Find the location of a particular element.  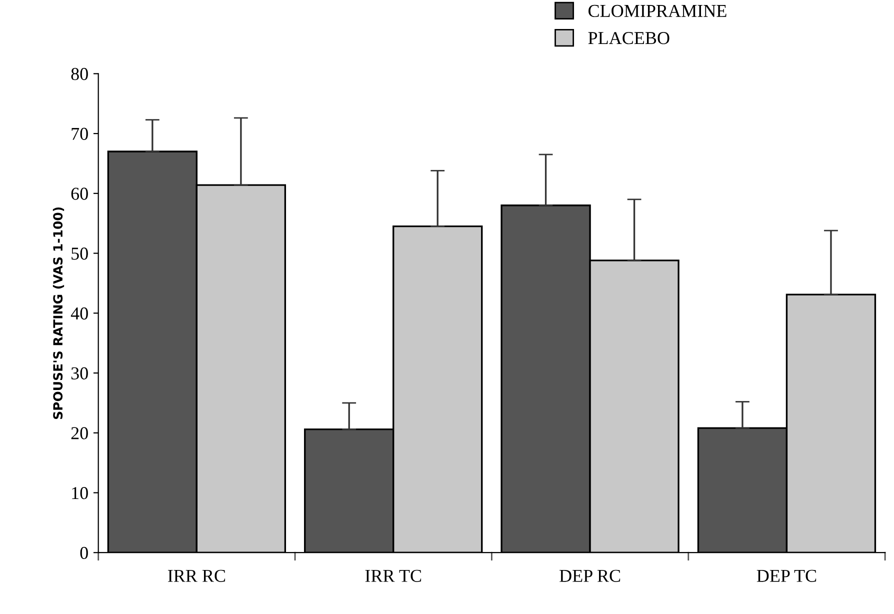

y-tick-label: 60 is located at coordinates (79, 194).